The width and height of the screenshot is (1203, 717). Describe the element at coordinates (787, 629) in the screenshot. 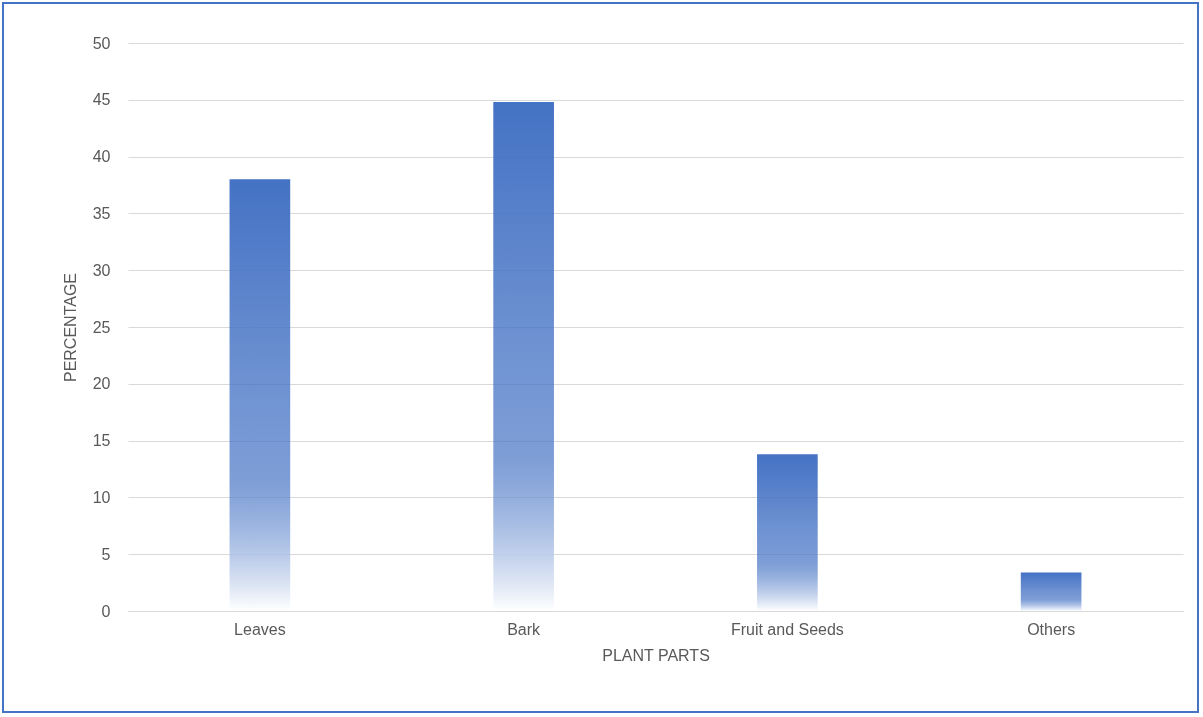

I see `x-tick-label: Fruit and Seeds` at that location.